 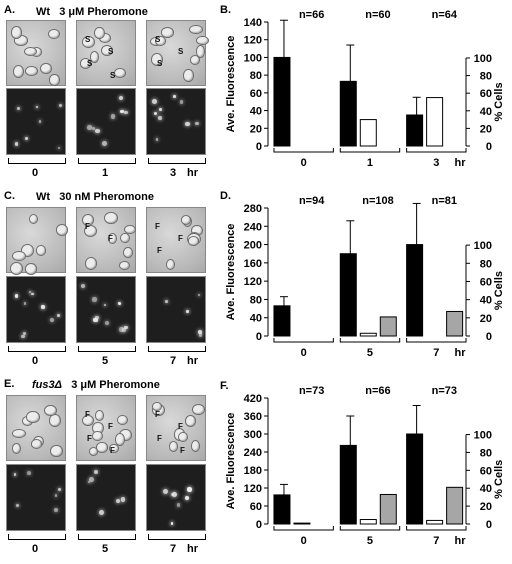 What do you see at coordinates (253, 246) in the screenshot?
I see `y-tick-label: 200` at bounding box center [253, 246].